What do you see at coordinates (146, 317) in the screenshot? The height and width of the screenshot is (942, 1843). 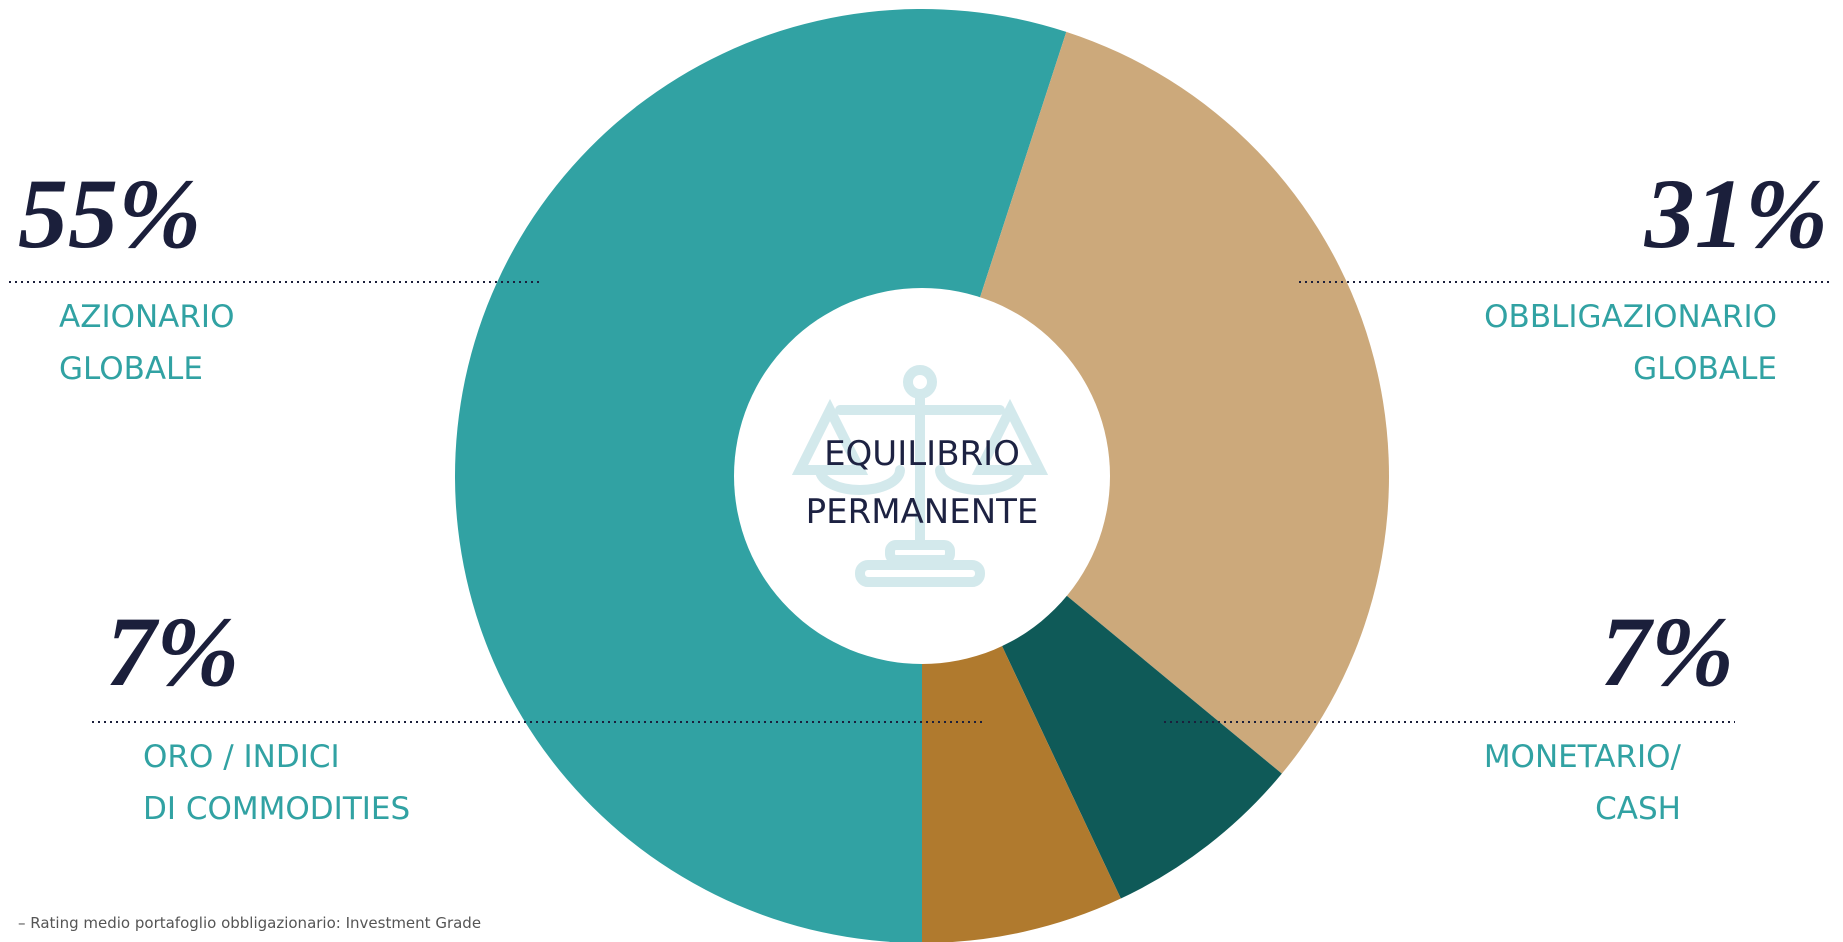 I see `category-label: AZIONARIO` at bounding box center [146, 317].